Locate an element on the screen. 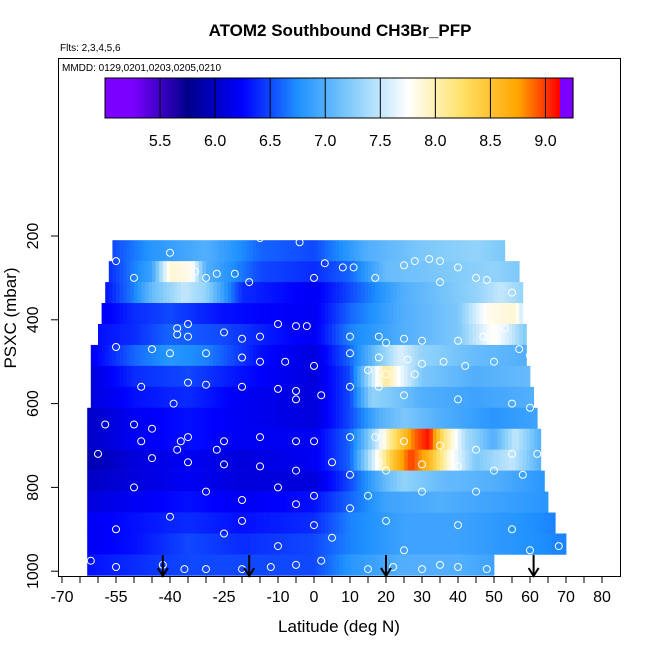  x-tick-label: -40 is located at coordinates (169, 597).